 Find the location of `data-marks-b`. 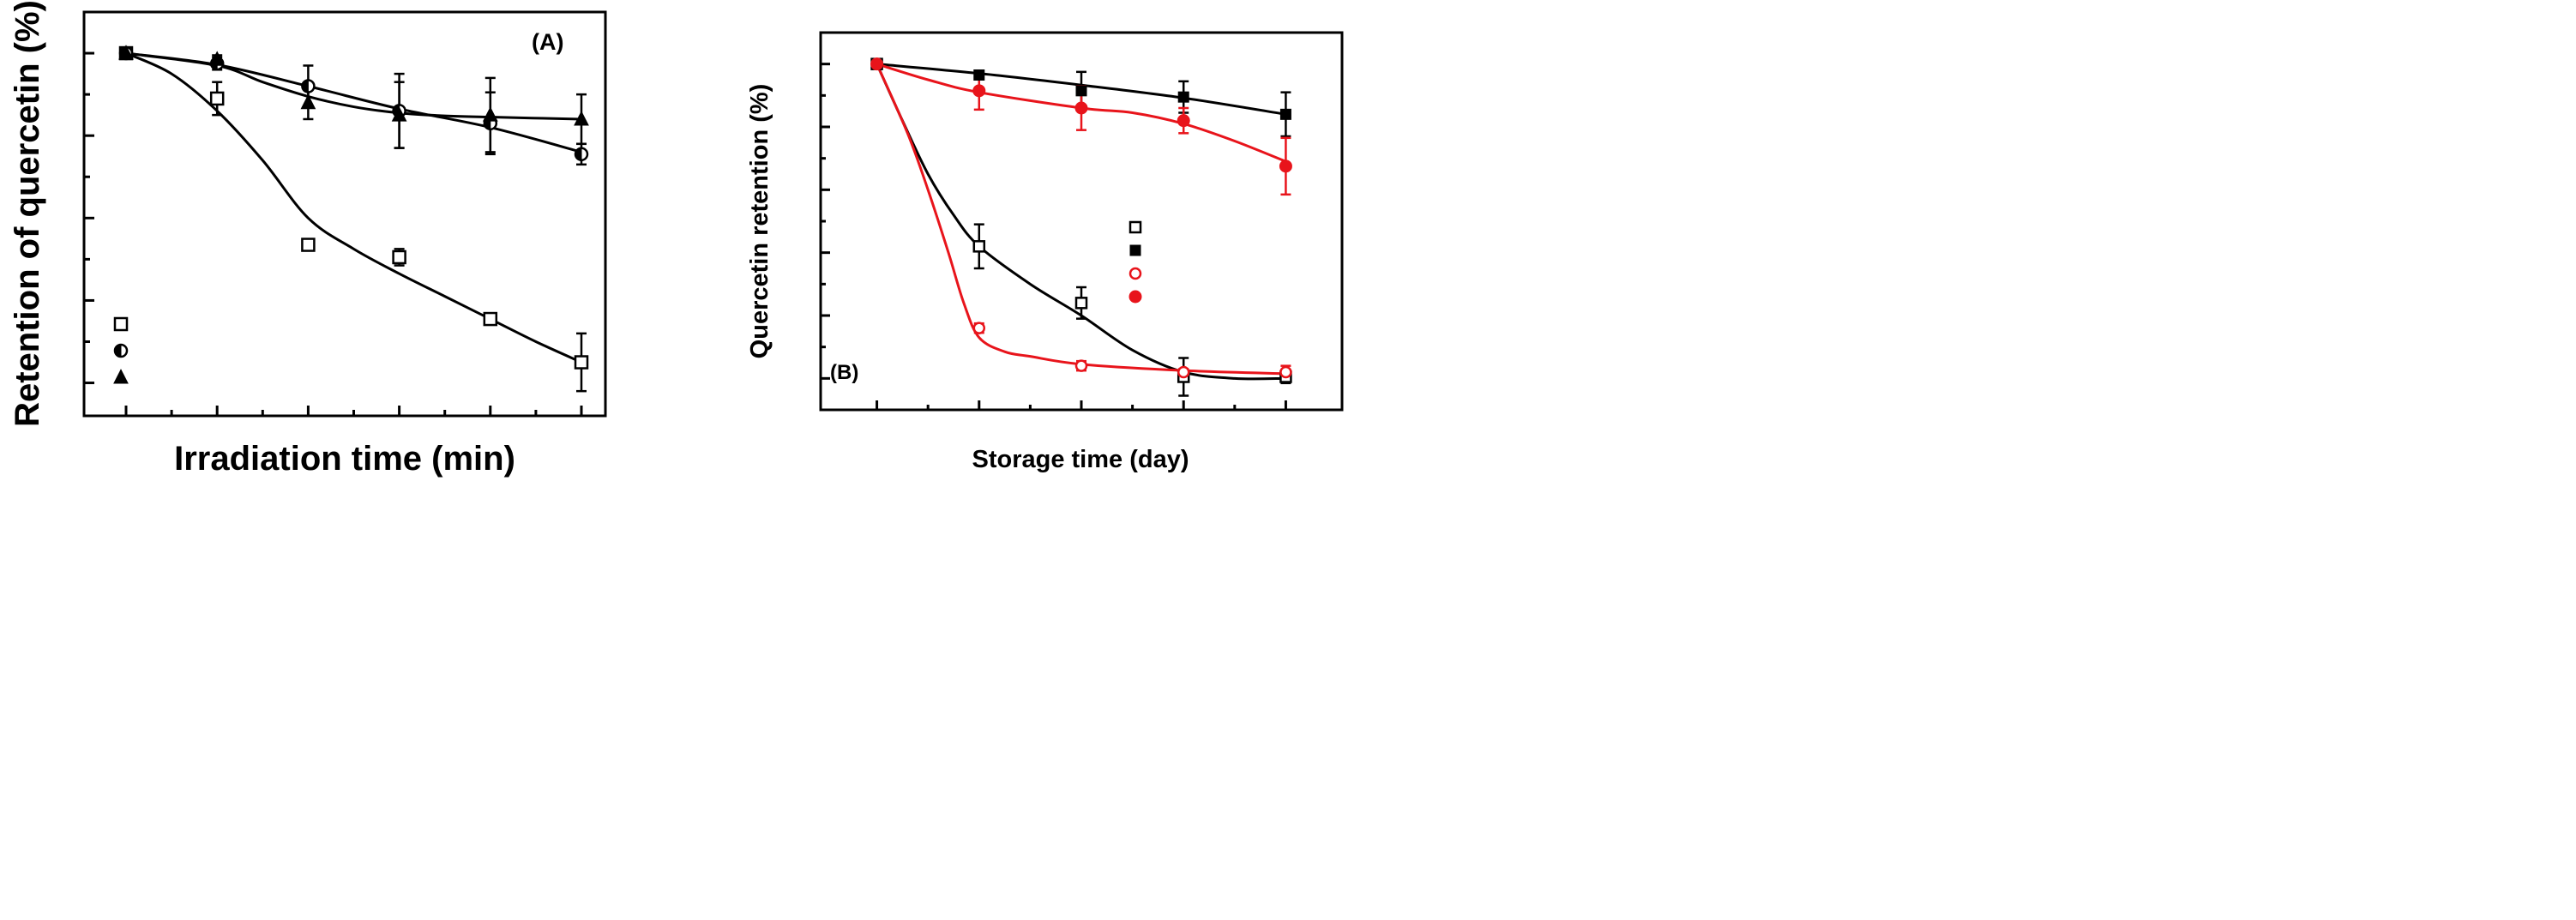

data-marks-b is located at coordinates (1081, 227).